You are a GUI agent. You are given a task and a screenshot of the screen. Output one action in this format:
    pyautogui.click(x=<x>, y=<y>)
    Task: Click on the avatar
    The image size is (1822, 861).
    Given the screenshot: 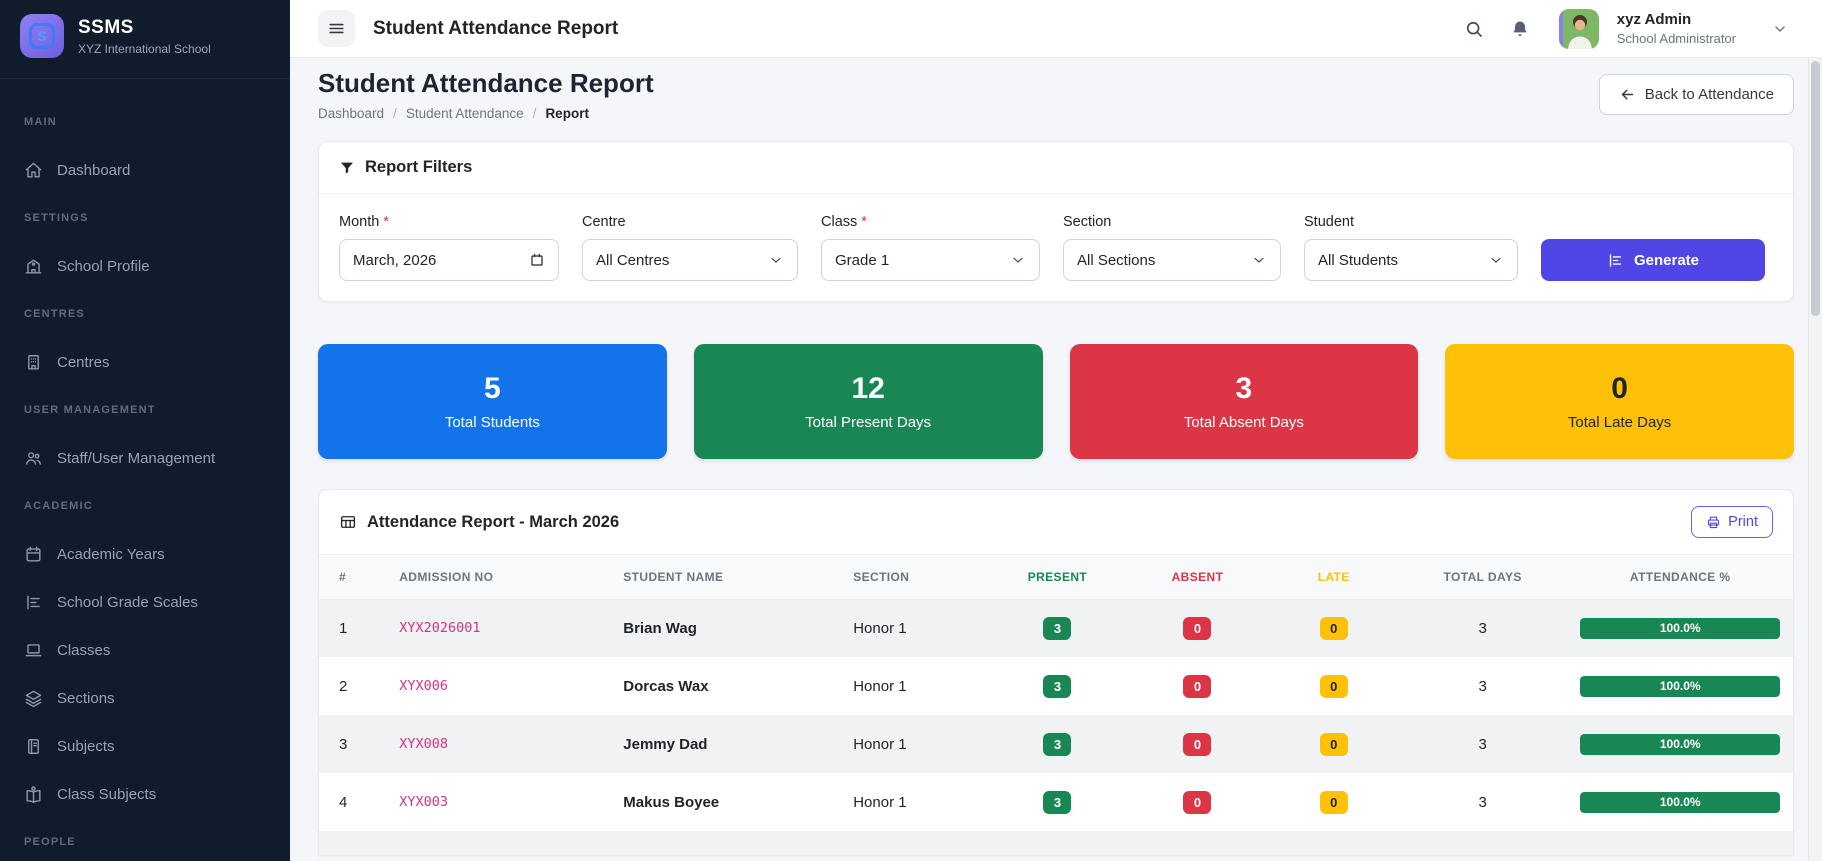 What is the action you would take?
    pyautogui.click(x=1578, y=28)
    